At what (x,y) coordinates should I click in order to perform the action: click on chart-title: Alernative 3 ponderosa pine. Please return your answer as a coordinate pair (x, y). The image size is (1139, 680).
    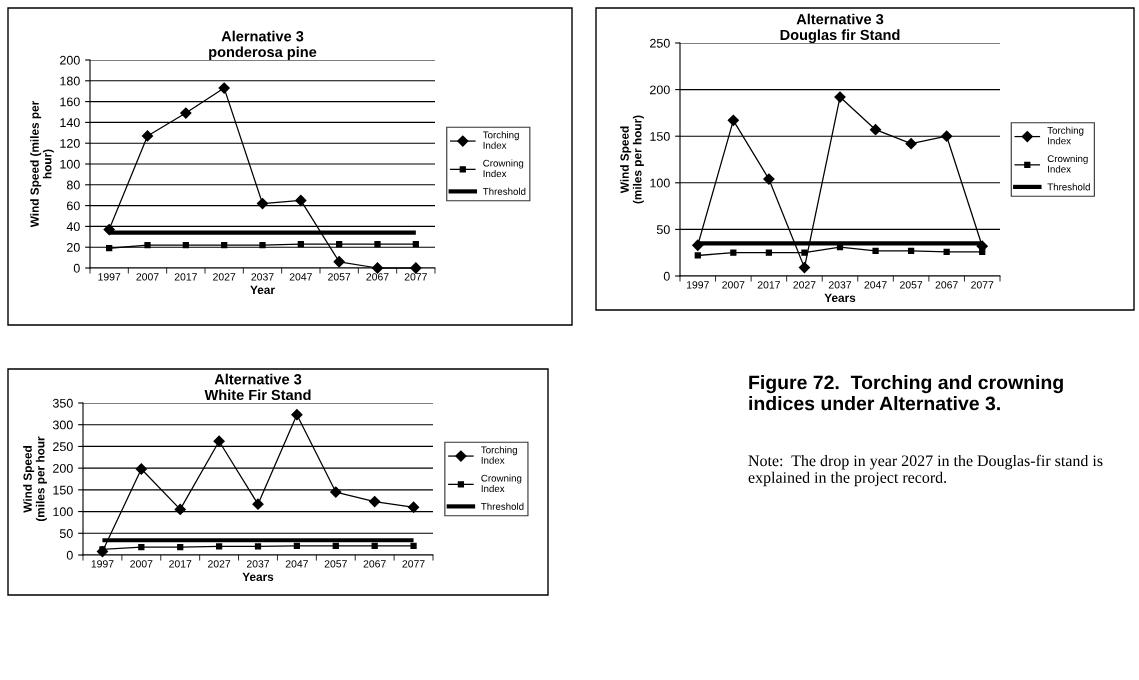
    Looking at the image, I should click on (263, 45).